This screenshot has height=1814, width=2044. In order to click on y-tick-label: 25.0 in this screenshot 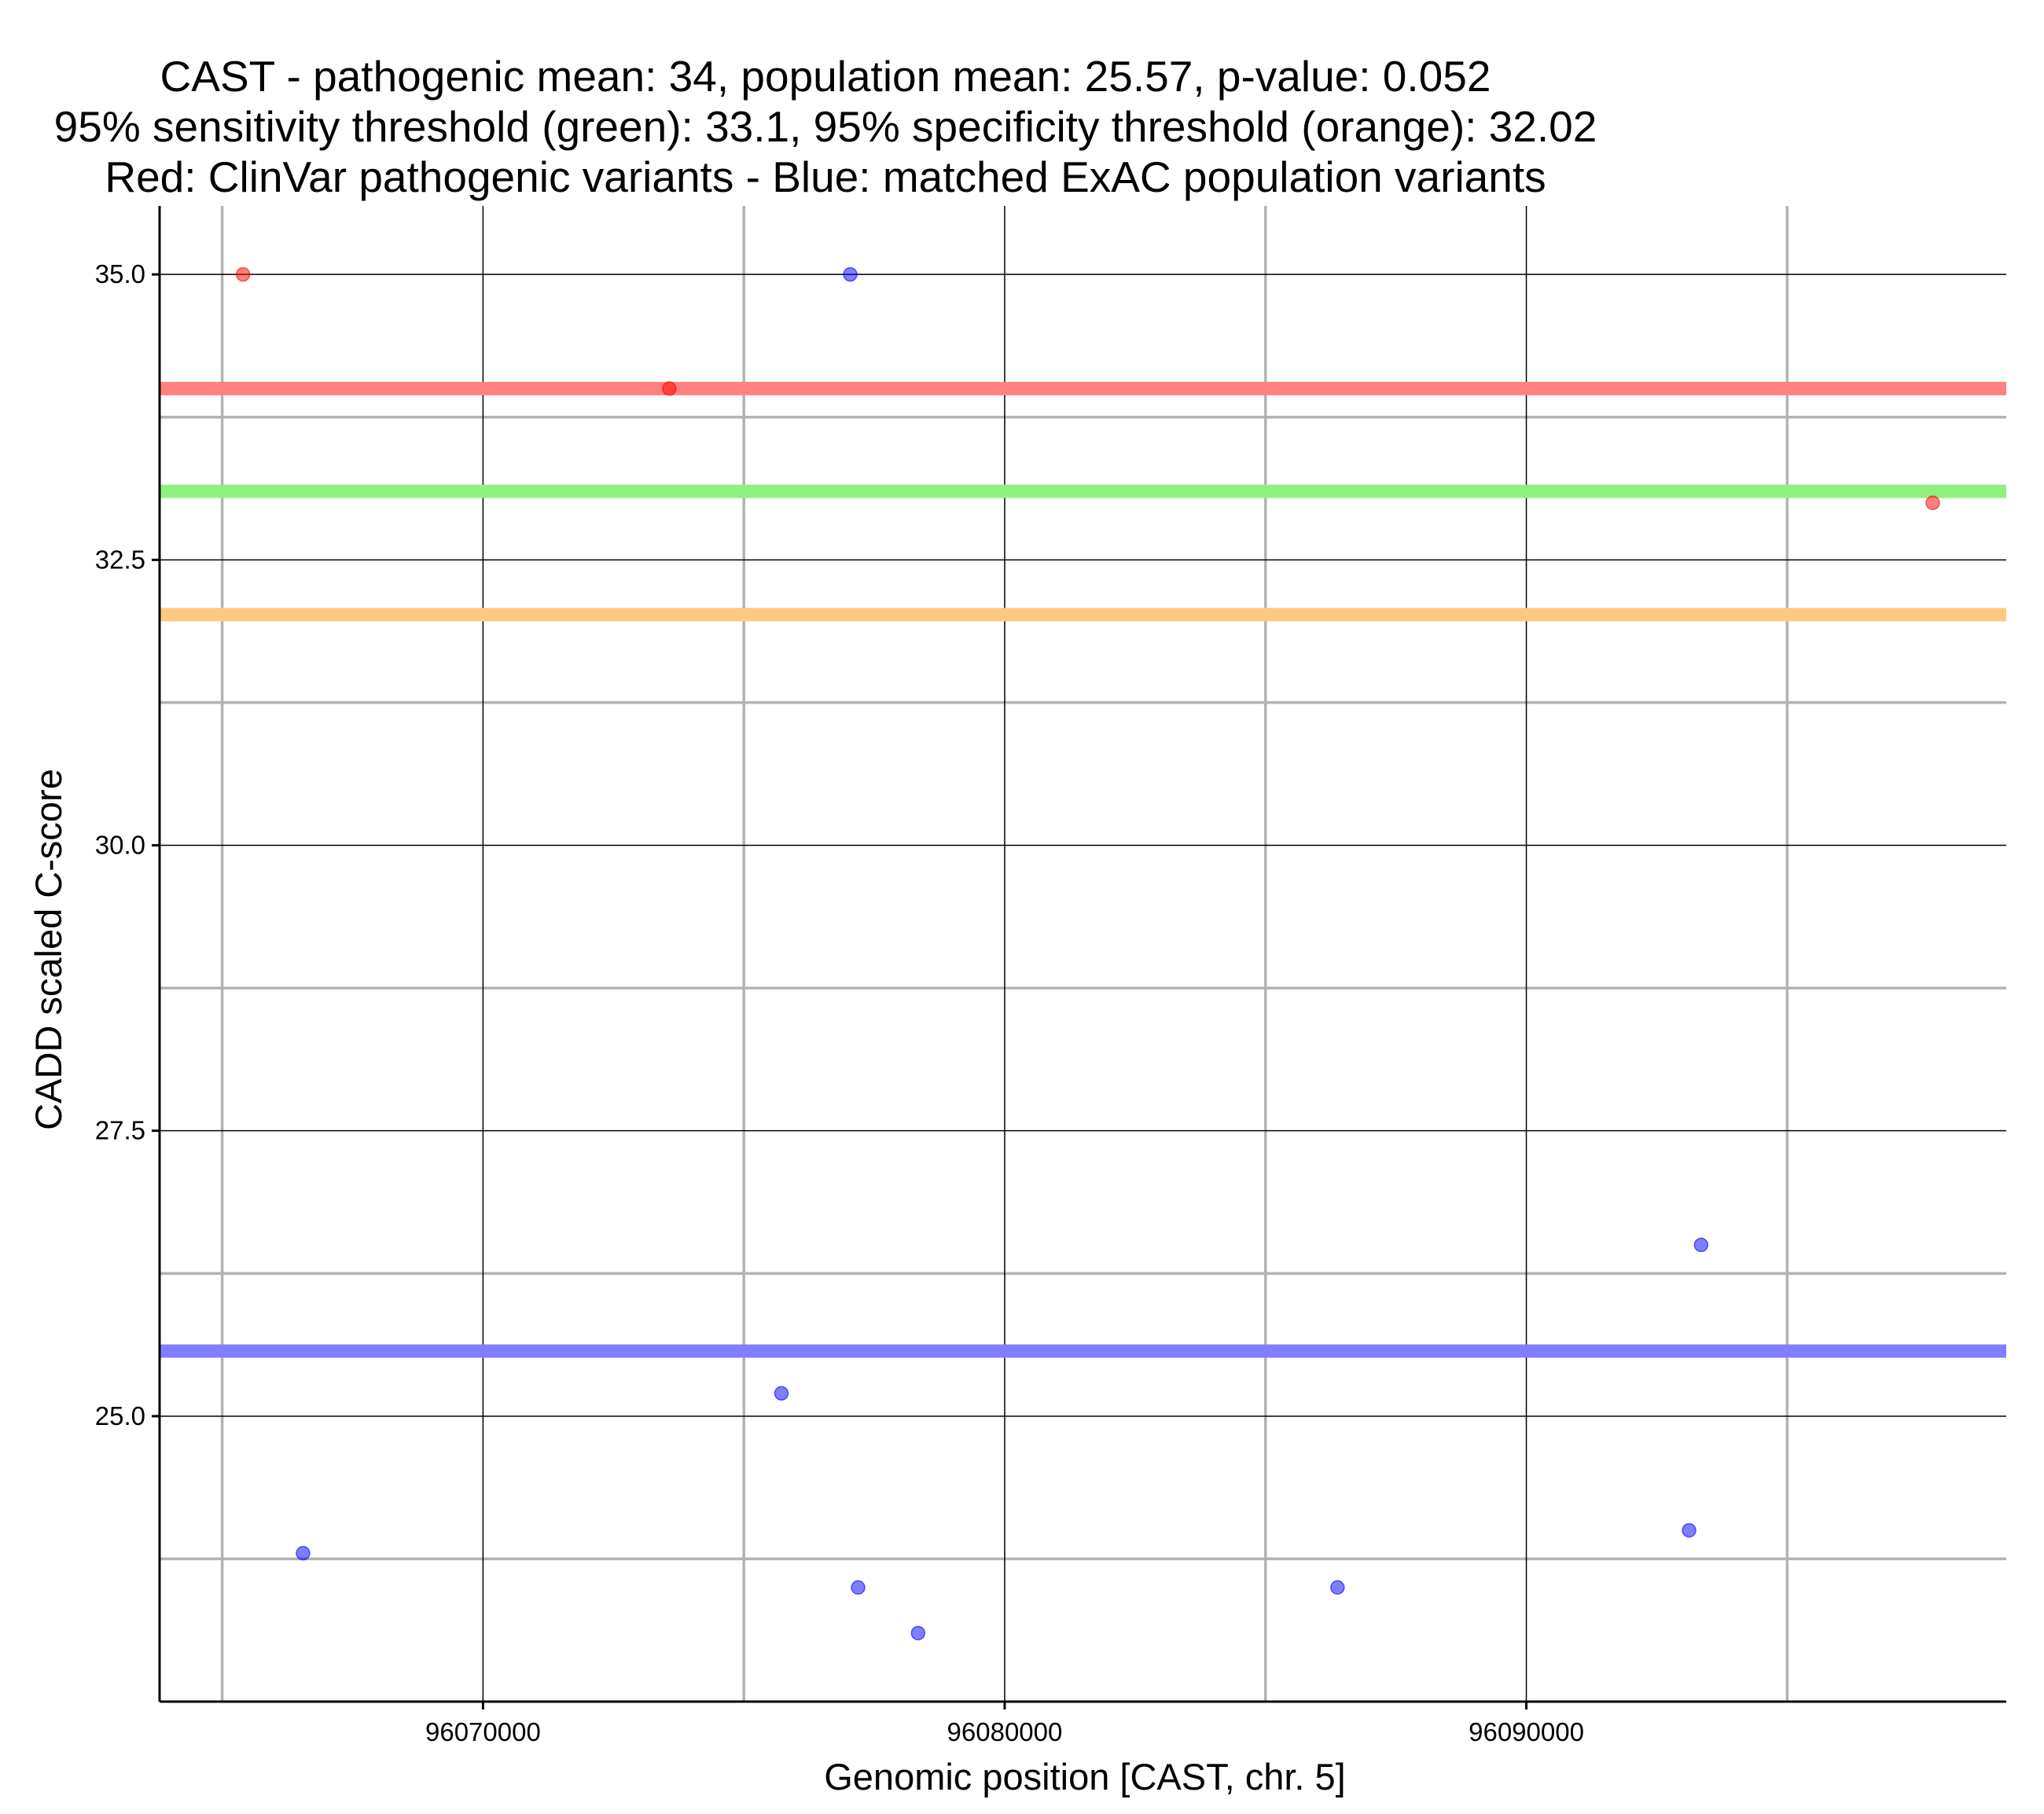, I will do `click(120, 1415)`.